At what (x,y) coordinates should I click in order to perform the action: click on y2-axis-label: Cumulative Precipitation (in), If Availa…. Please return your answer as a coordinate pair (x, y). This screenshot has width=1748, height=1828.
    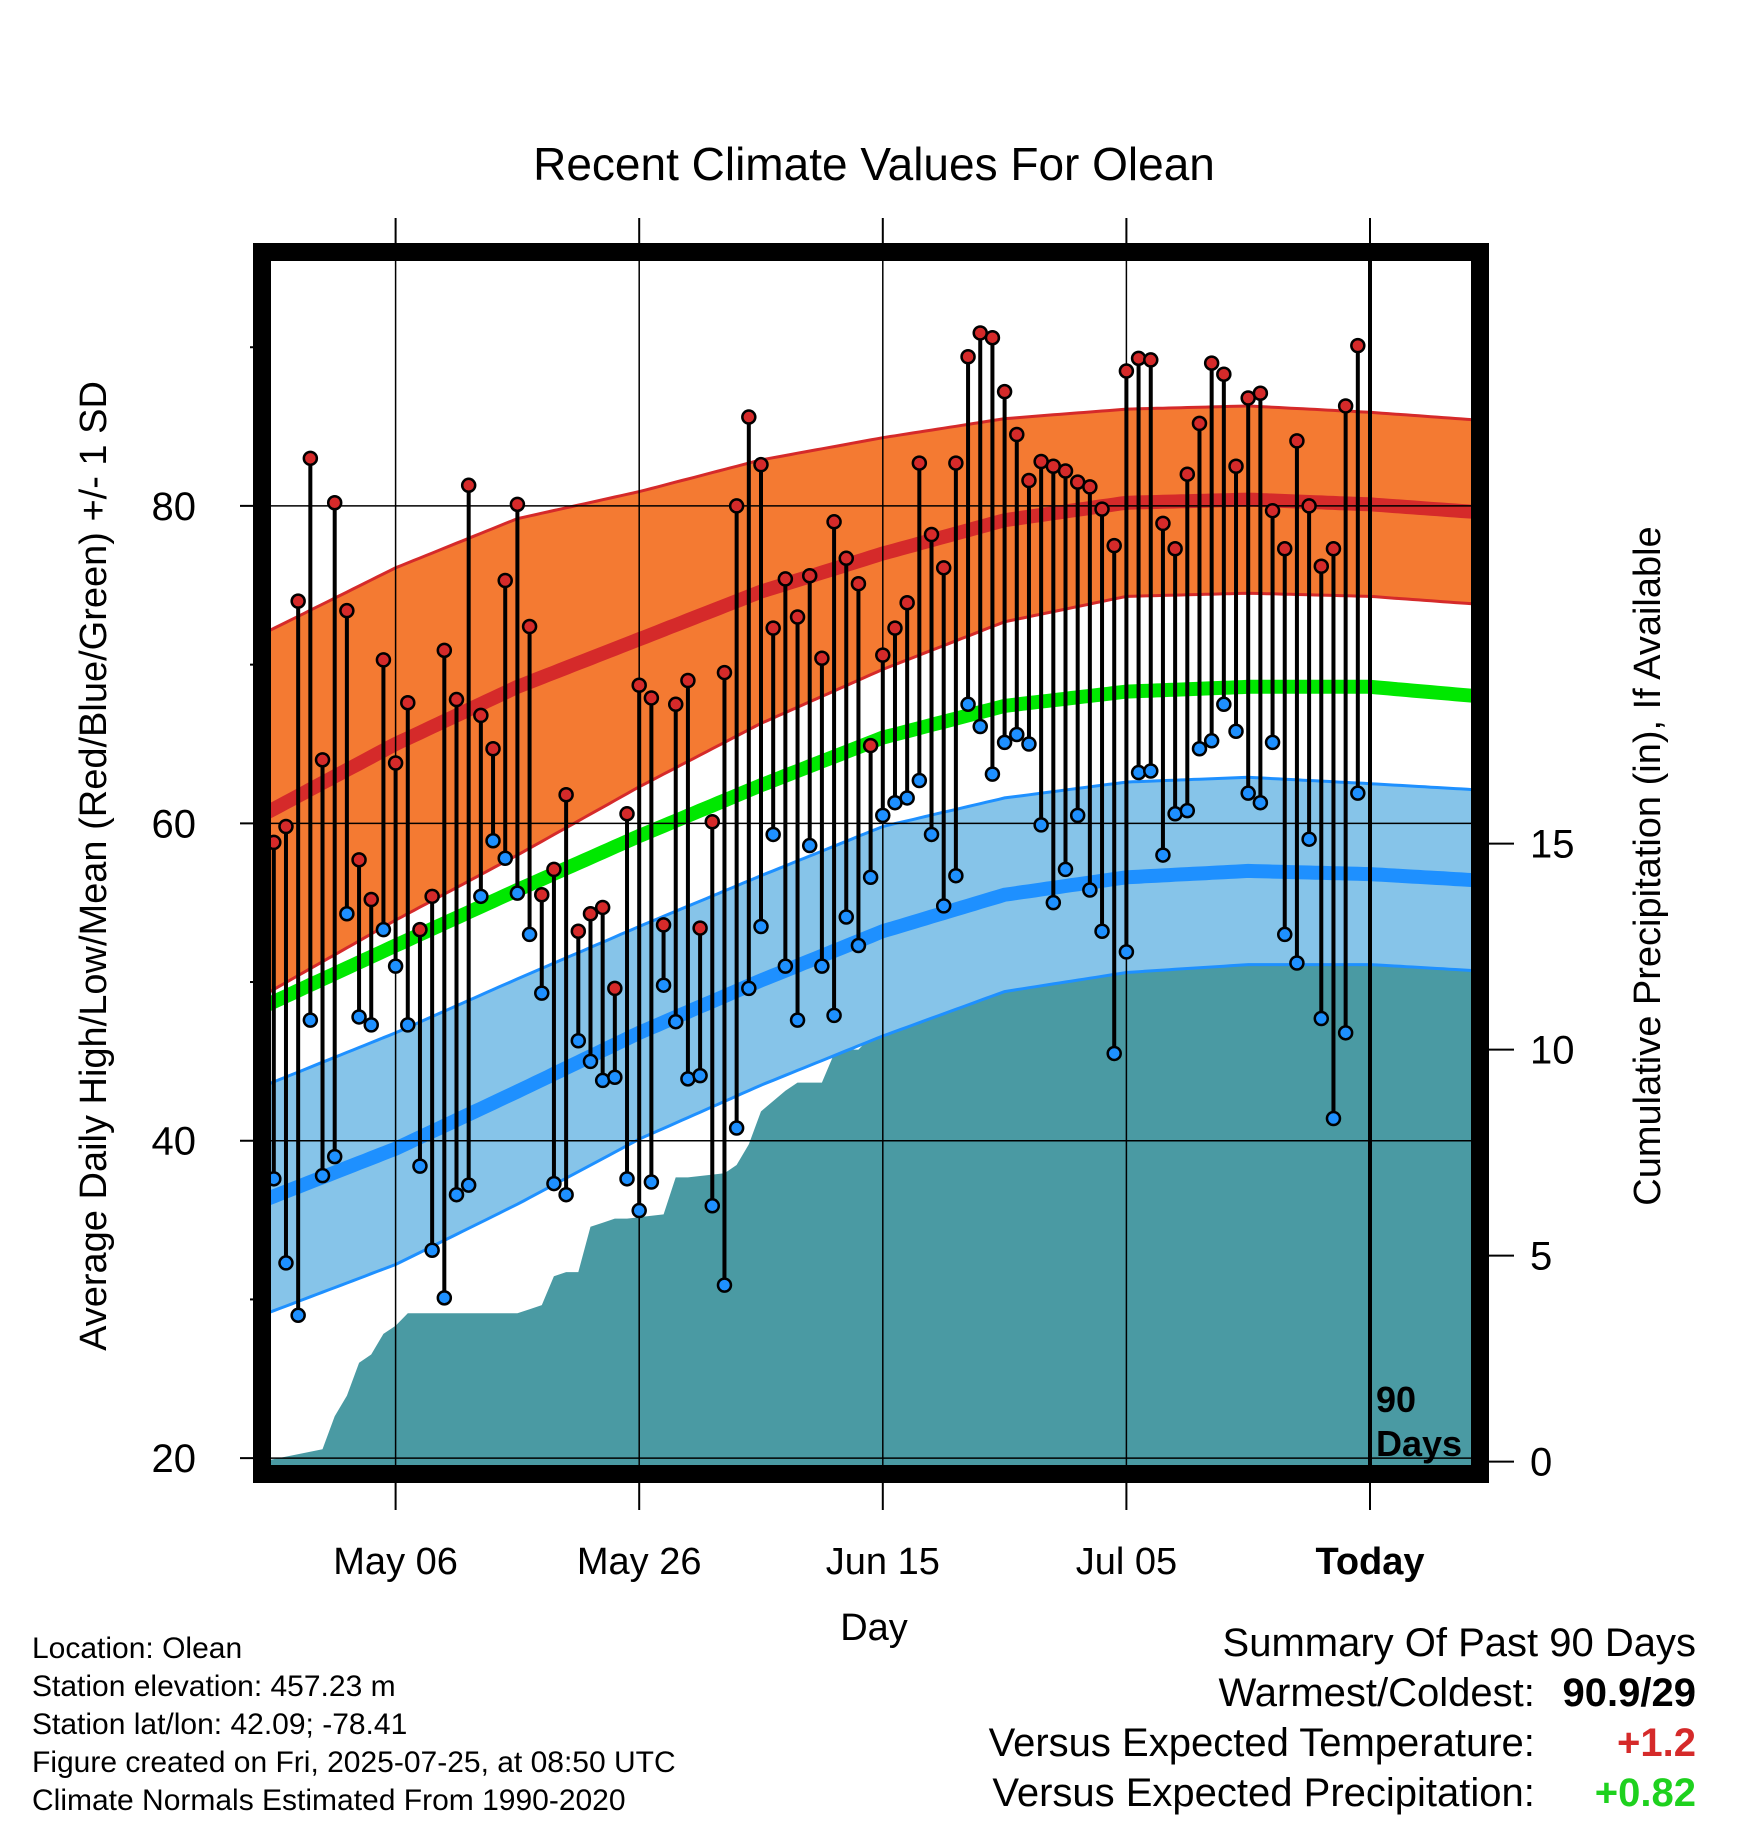
    Looking at the image, I should click on (1648, 865).